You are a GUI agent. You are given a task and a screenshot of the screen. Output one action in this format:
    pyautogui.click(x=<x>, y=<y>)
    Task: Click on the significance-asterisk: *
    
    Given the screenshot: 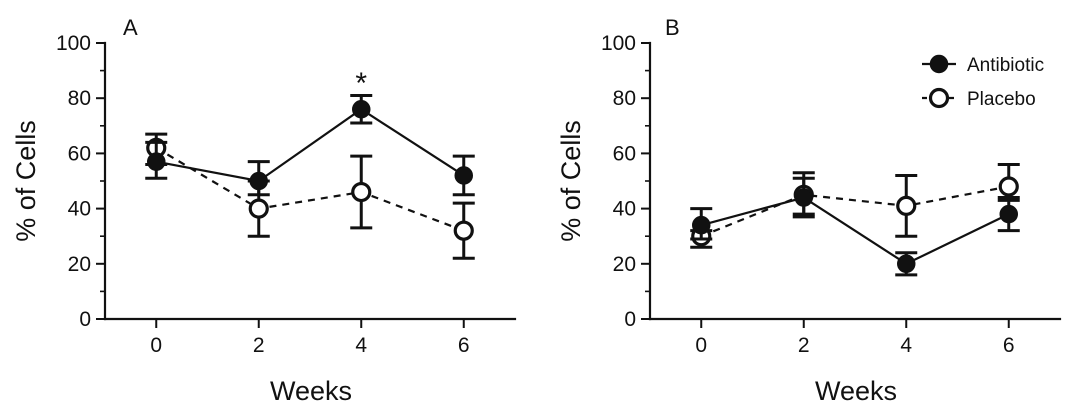 What is the action you would take?
    pyautogui.click(x=361, y=83)
    